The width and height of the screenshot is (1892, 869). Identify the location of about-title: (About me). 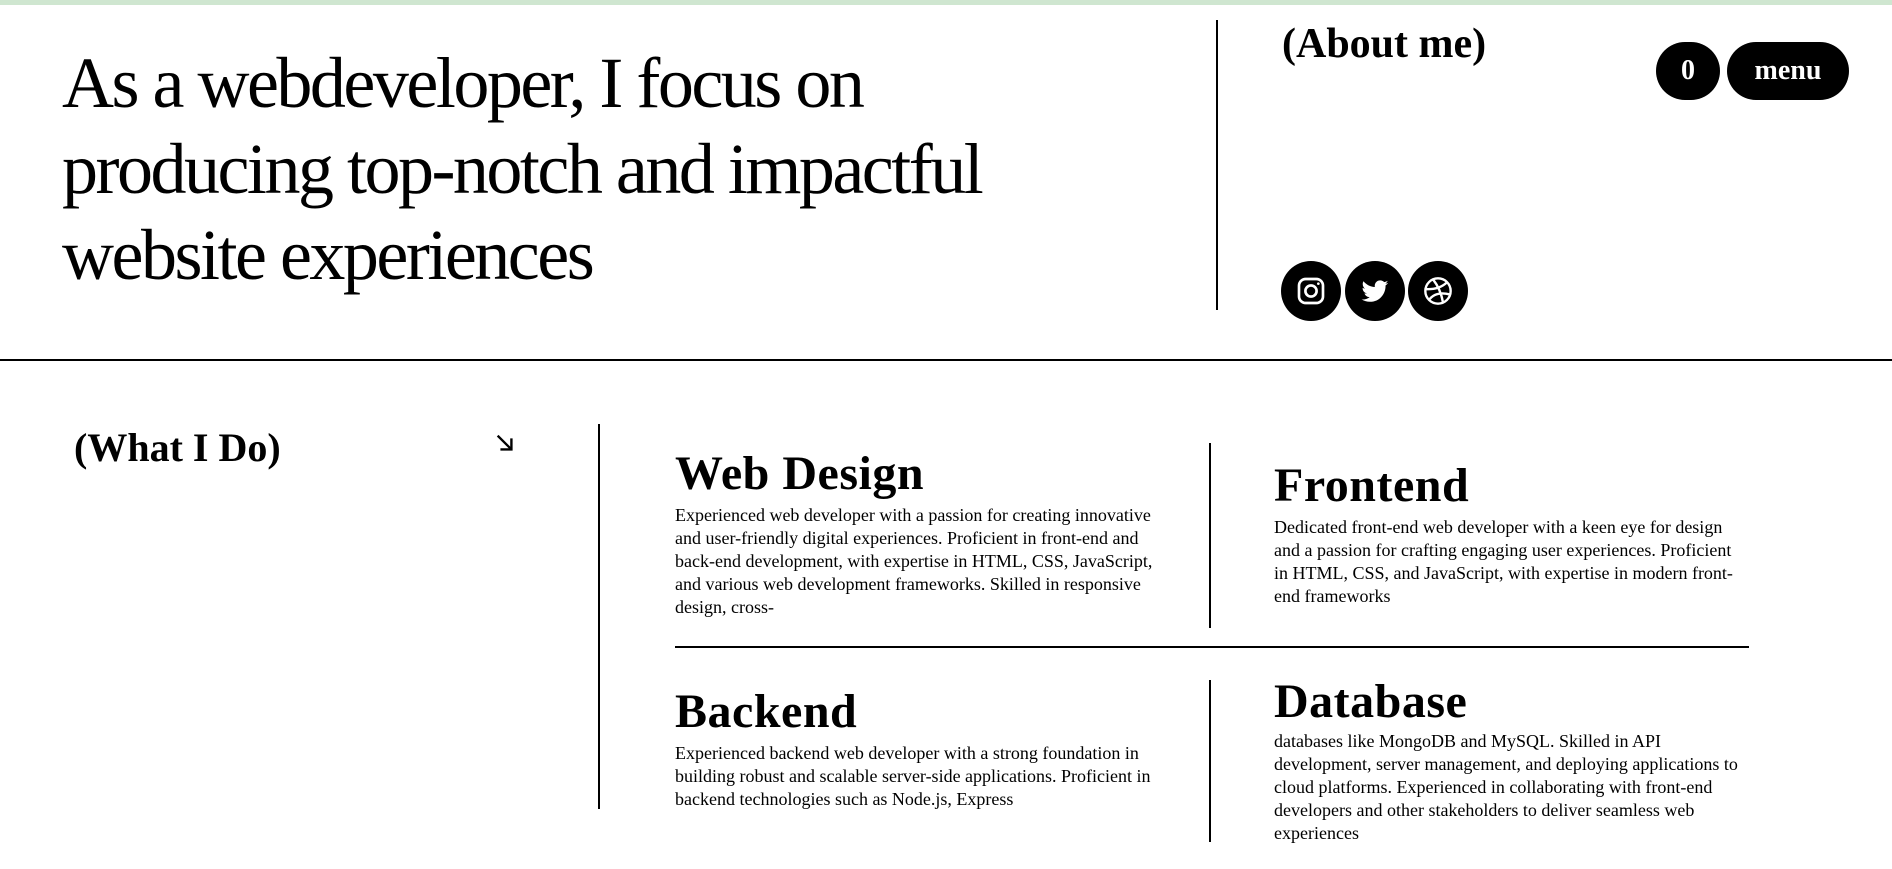
(1384, 44).